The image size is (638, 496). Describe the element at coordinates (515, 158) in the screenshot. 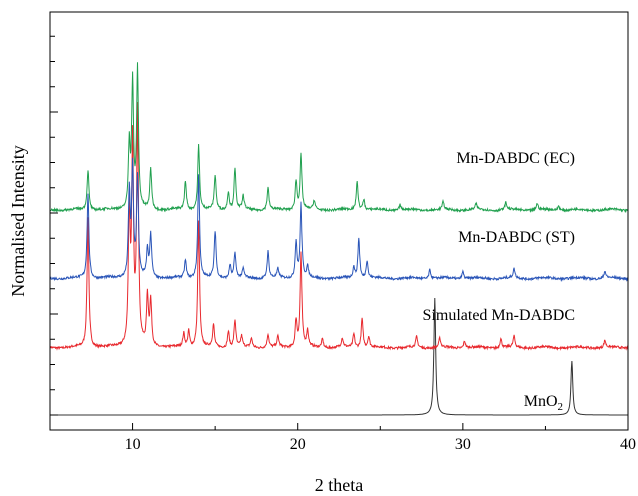

I see `series-label-3: Mn-DABDC (EC)` at that location.